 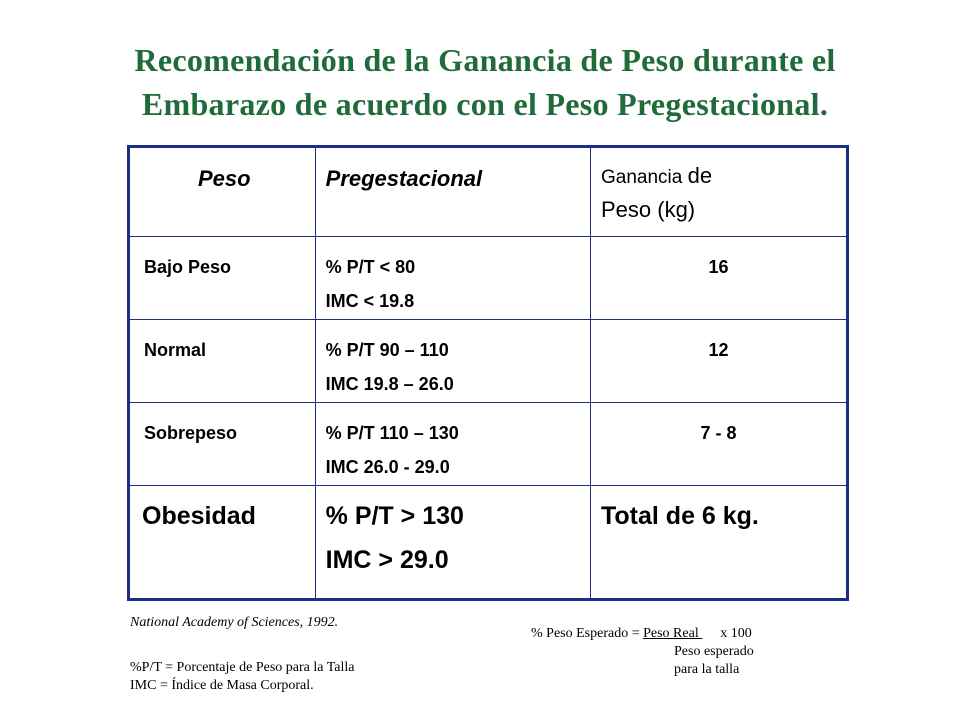 What do you see at coordinates (714, 651) in the screenshot?
I see `formula-denominator-1: Peso esperado` at bounding box center [714, 651].